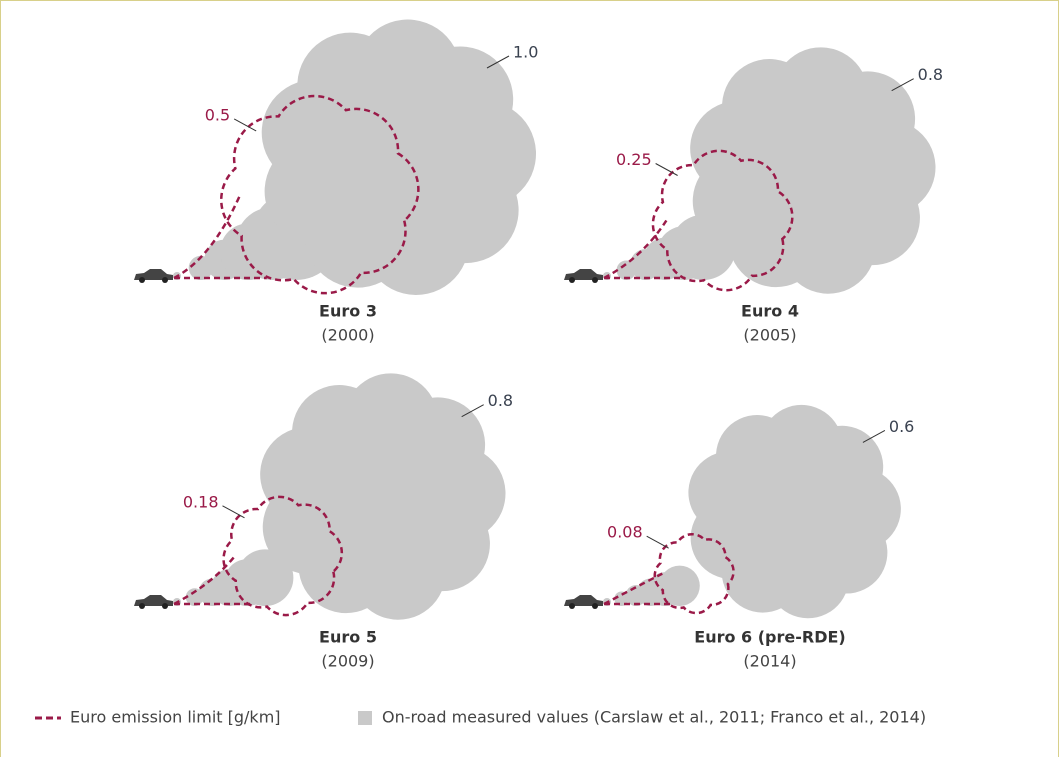 This screenshot has width=1059, height=757. Describe the element at coordinates (901, 426) in the screenshot. I see `measured-label: 0.6` at that location.